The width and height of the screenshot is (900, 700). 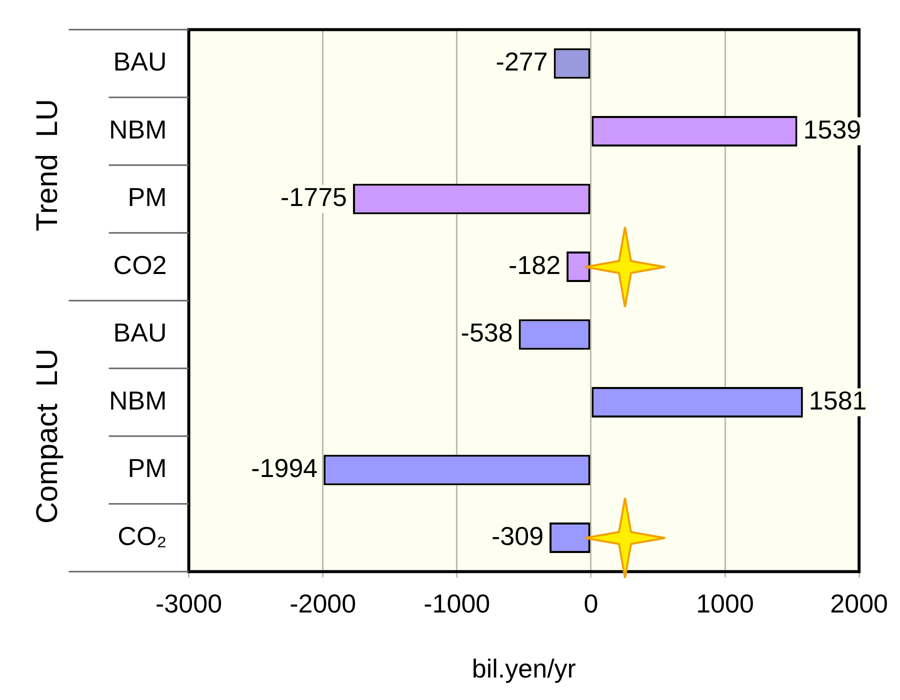 What do you see at coordinates (189, 603) in the screenshot?
I see `x-tick-label: -3000` at bounding box center [189, 603].